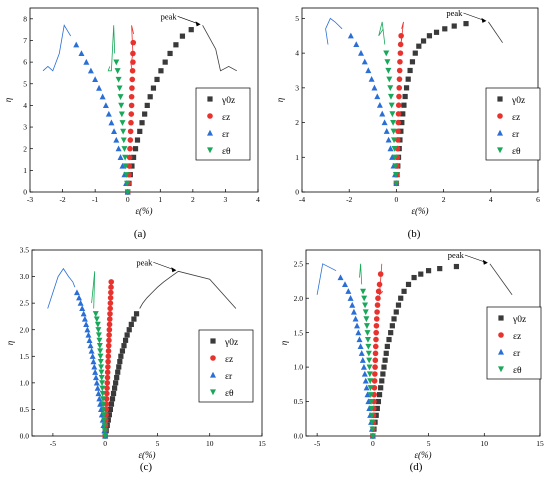 This screenshot has width=550, height=480. What do you see at coordinates (317, 443) in the screenshot?
I see `x-tick-label: -5` at bounding box center [317, 443].